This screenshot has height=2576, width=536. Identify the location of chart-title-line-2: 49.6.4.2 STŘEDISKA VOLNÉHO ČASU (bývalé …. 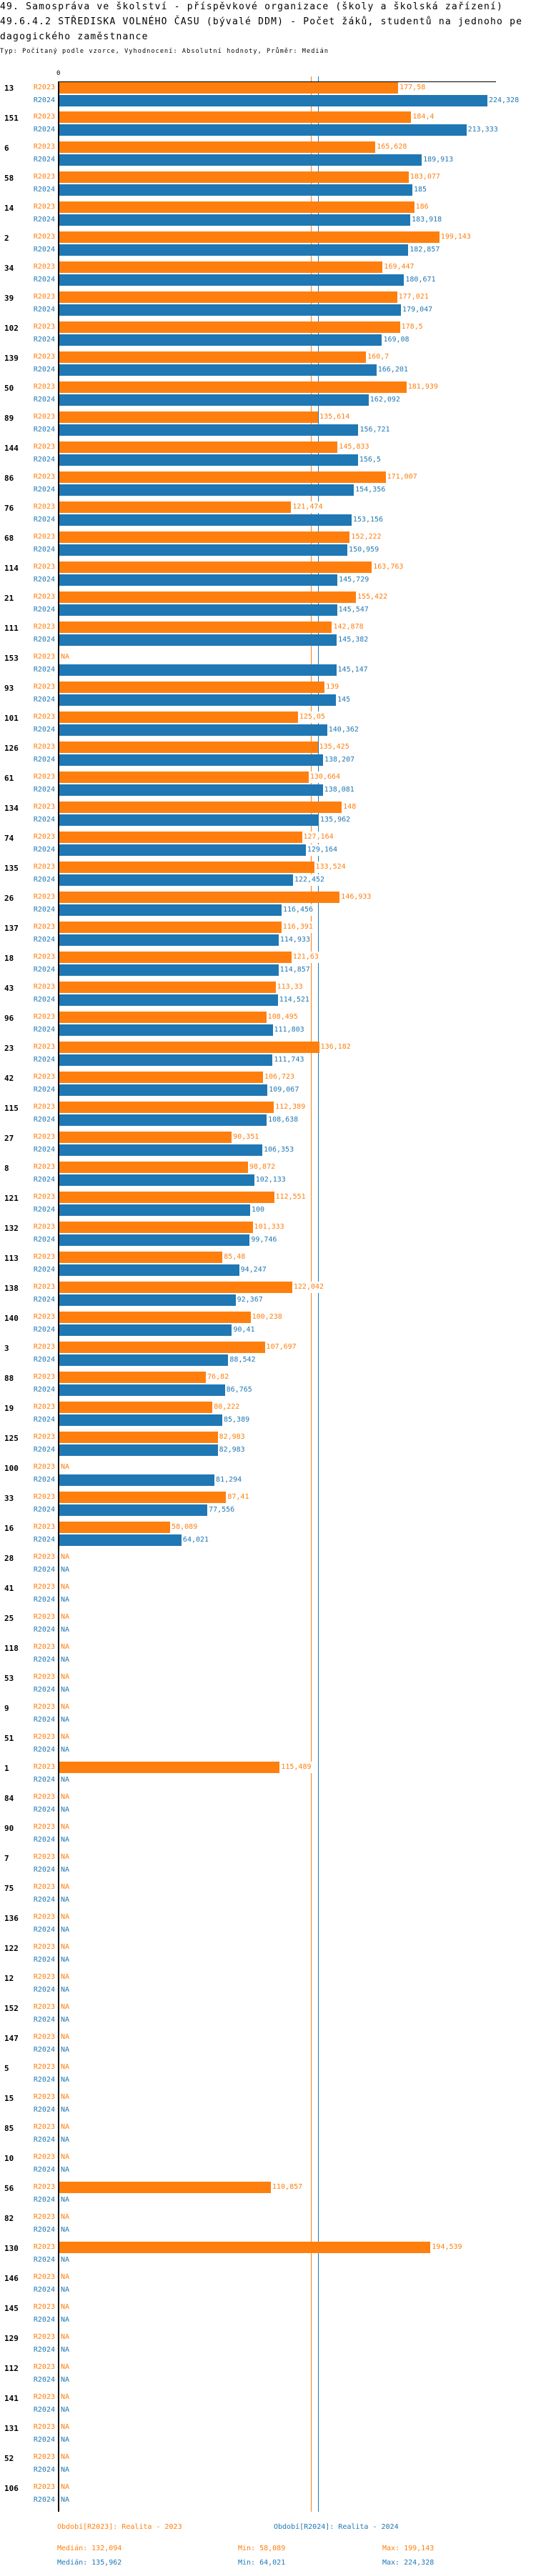
(261, 22).